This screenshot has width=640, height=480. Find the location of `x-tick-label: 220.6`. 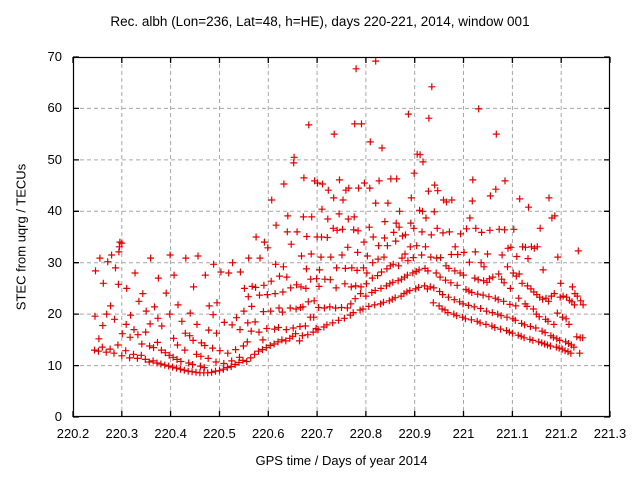

x-tick-label: 220.6 is located at coordinates (268, 433).